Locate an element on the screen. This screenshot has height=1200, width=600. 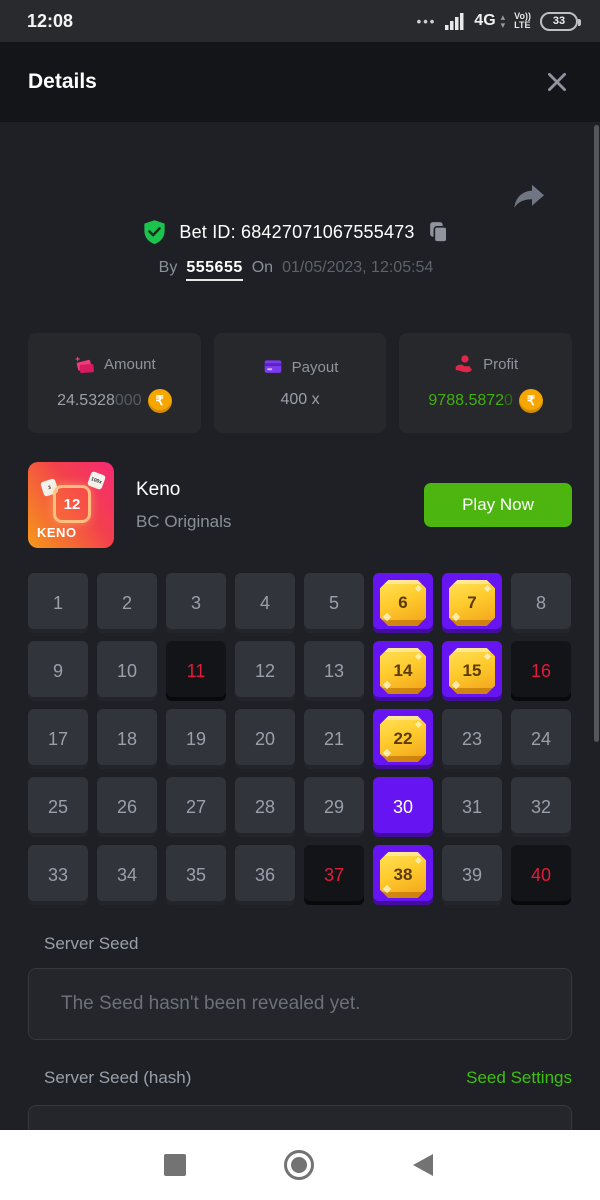
on-label: On is located at coordinates (262, 267).